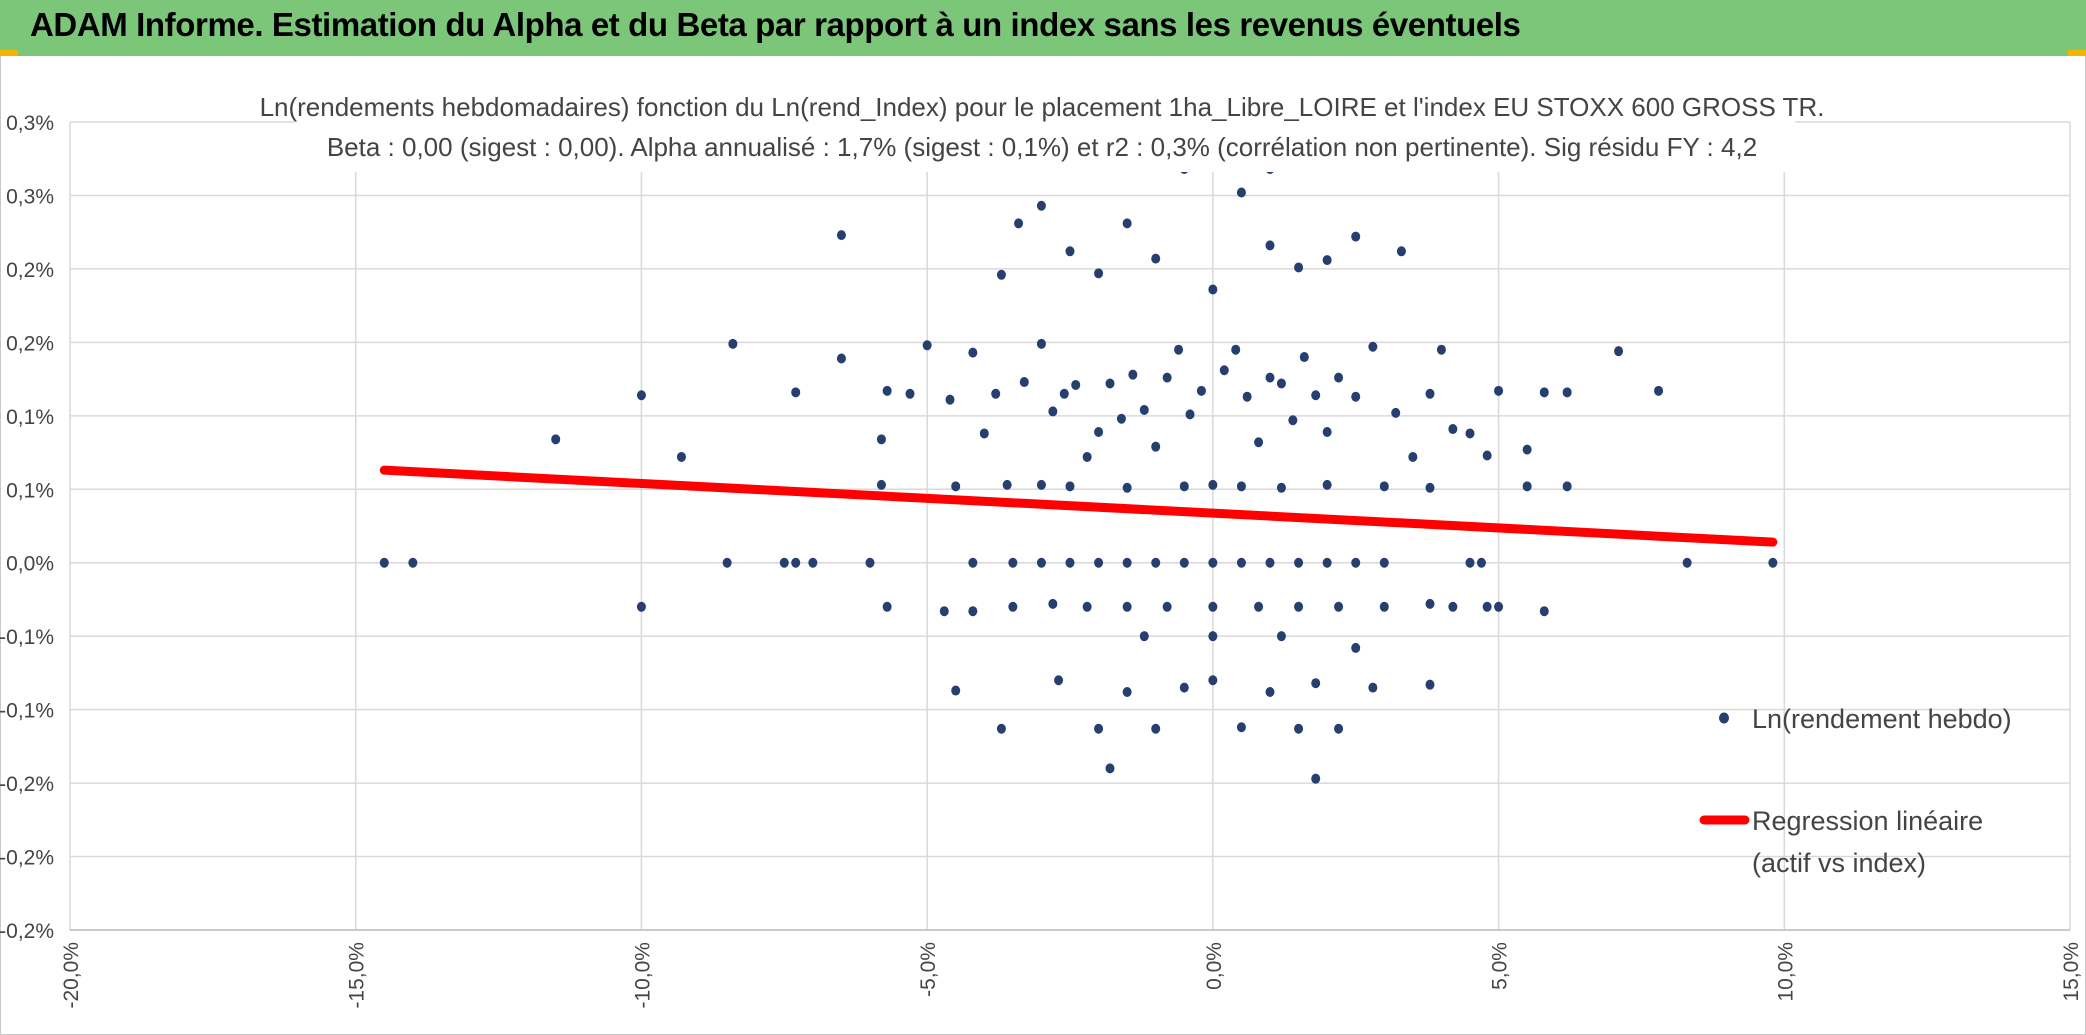 The image size is (2086, 1035). Describe the element at coordinates (1867, 821) in the screenshot. I see `legend-label-line: Regression linéaire` at that location.